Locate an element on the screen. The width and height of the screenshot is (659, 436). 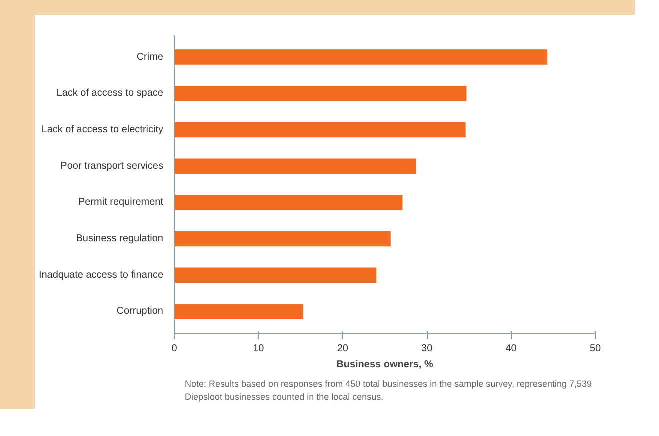
y-tick-label: Poor transport services is located at coordinates (112, 166).